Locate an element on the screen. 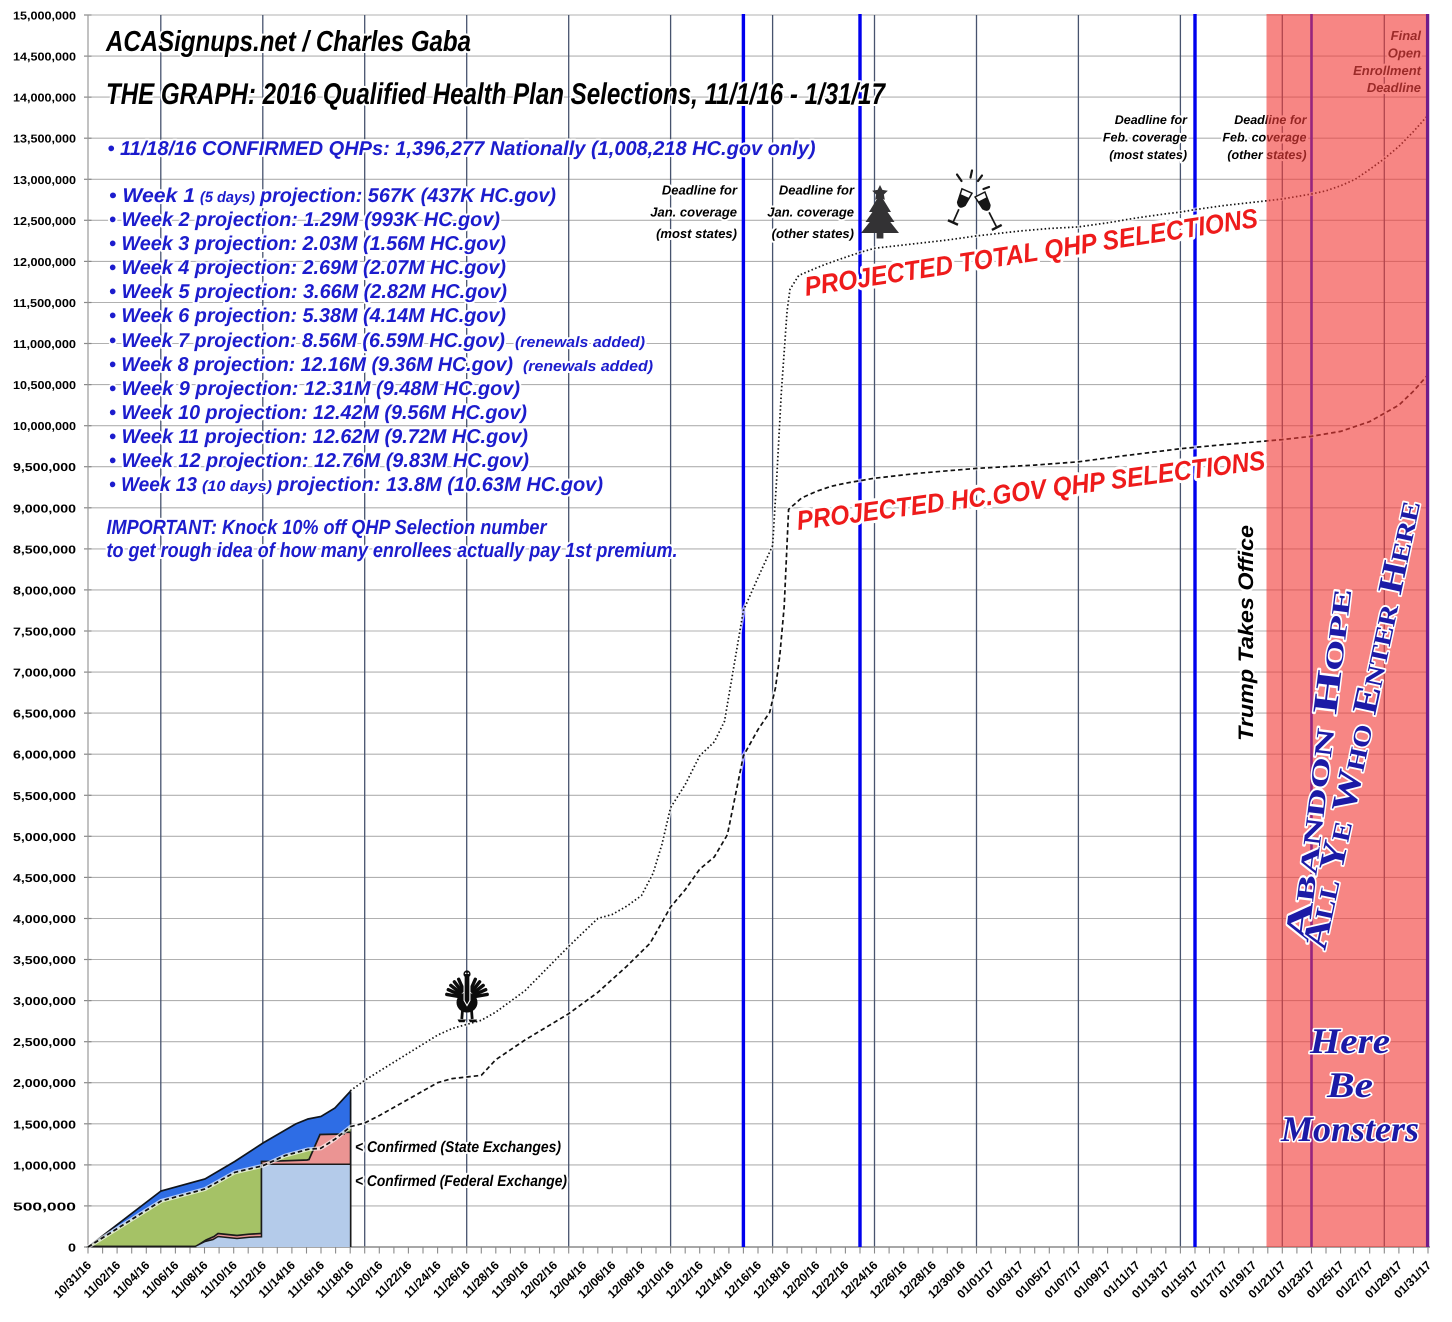 The image size is (1452, 1322). svg-text: ACASignups.net / Charles Gaba is located at coordinates (288, 42).